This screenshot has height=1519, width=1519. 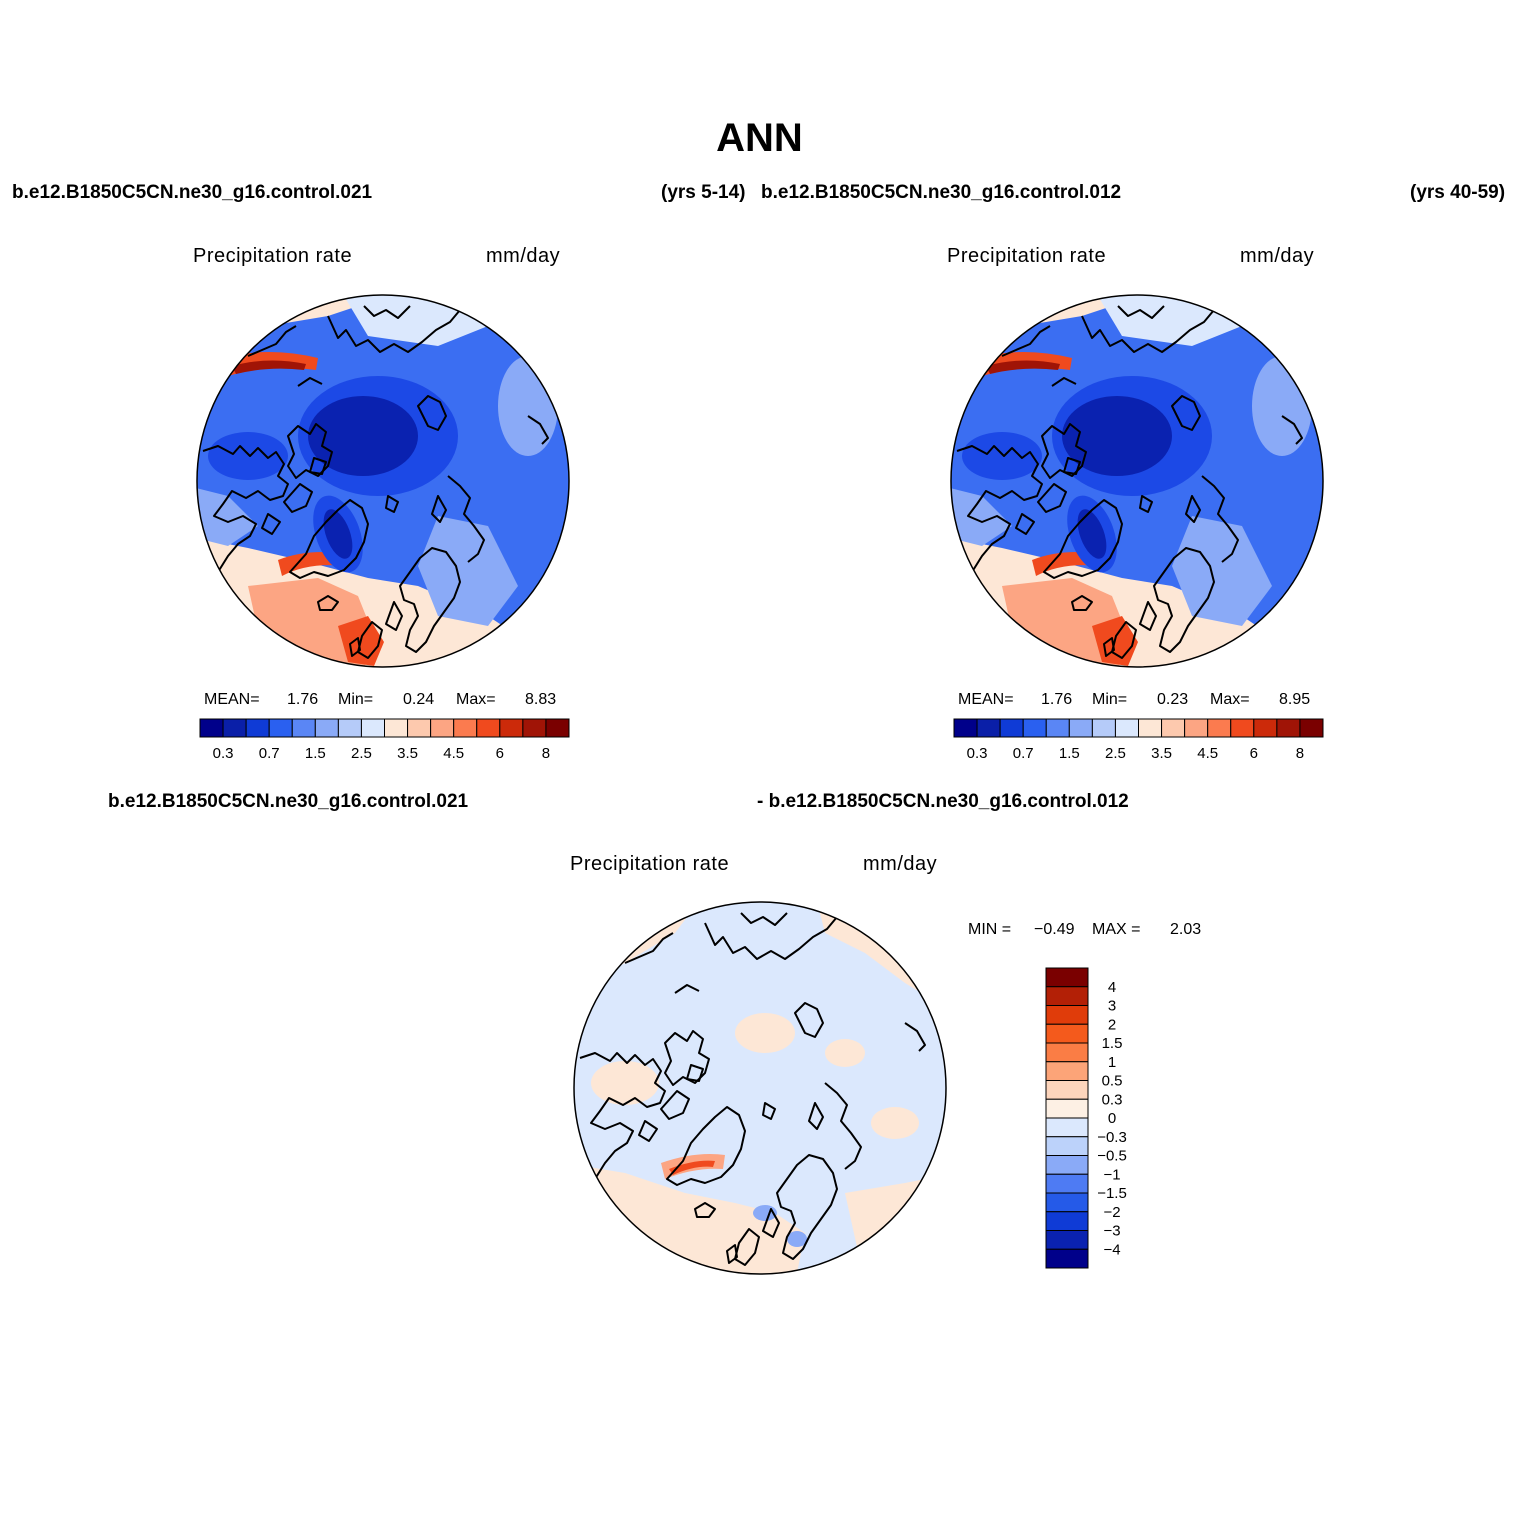 What do you see at coordinates (1027, 256) in the screenshot?
I see `panel2-variable: Precipitation rate` at bounding box center [1027, 256].